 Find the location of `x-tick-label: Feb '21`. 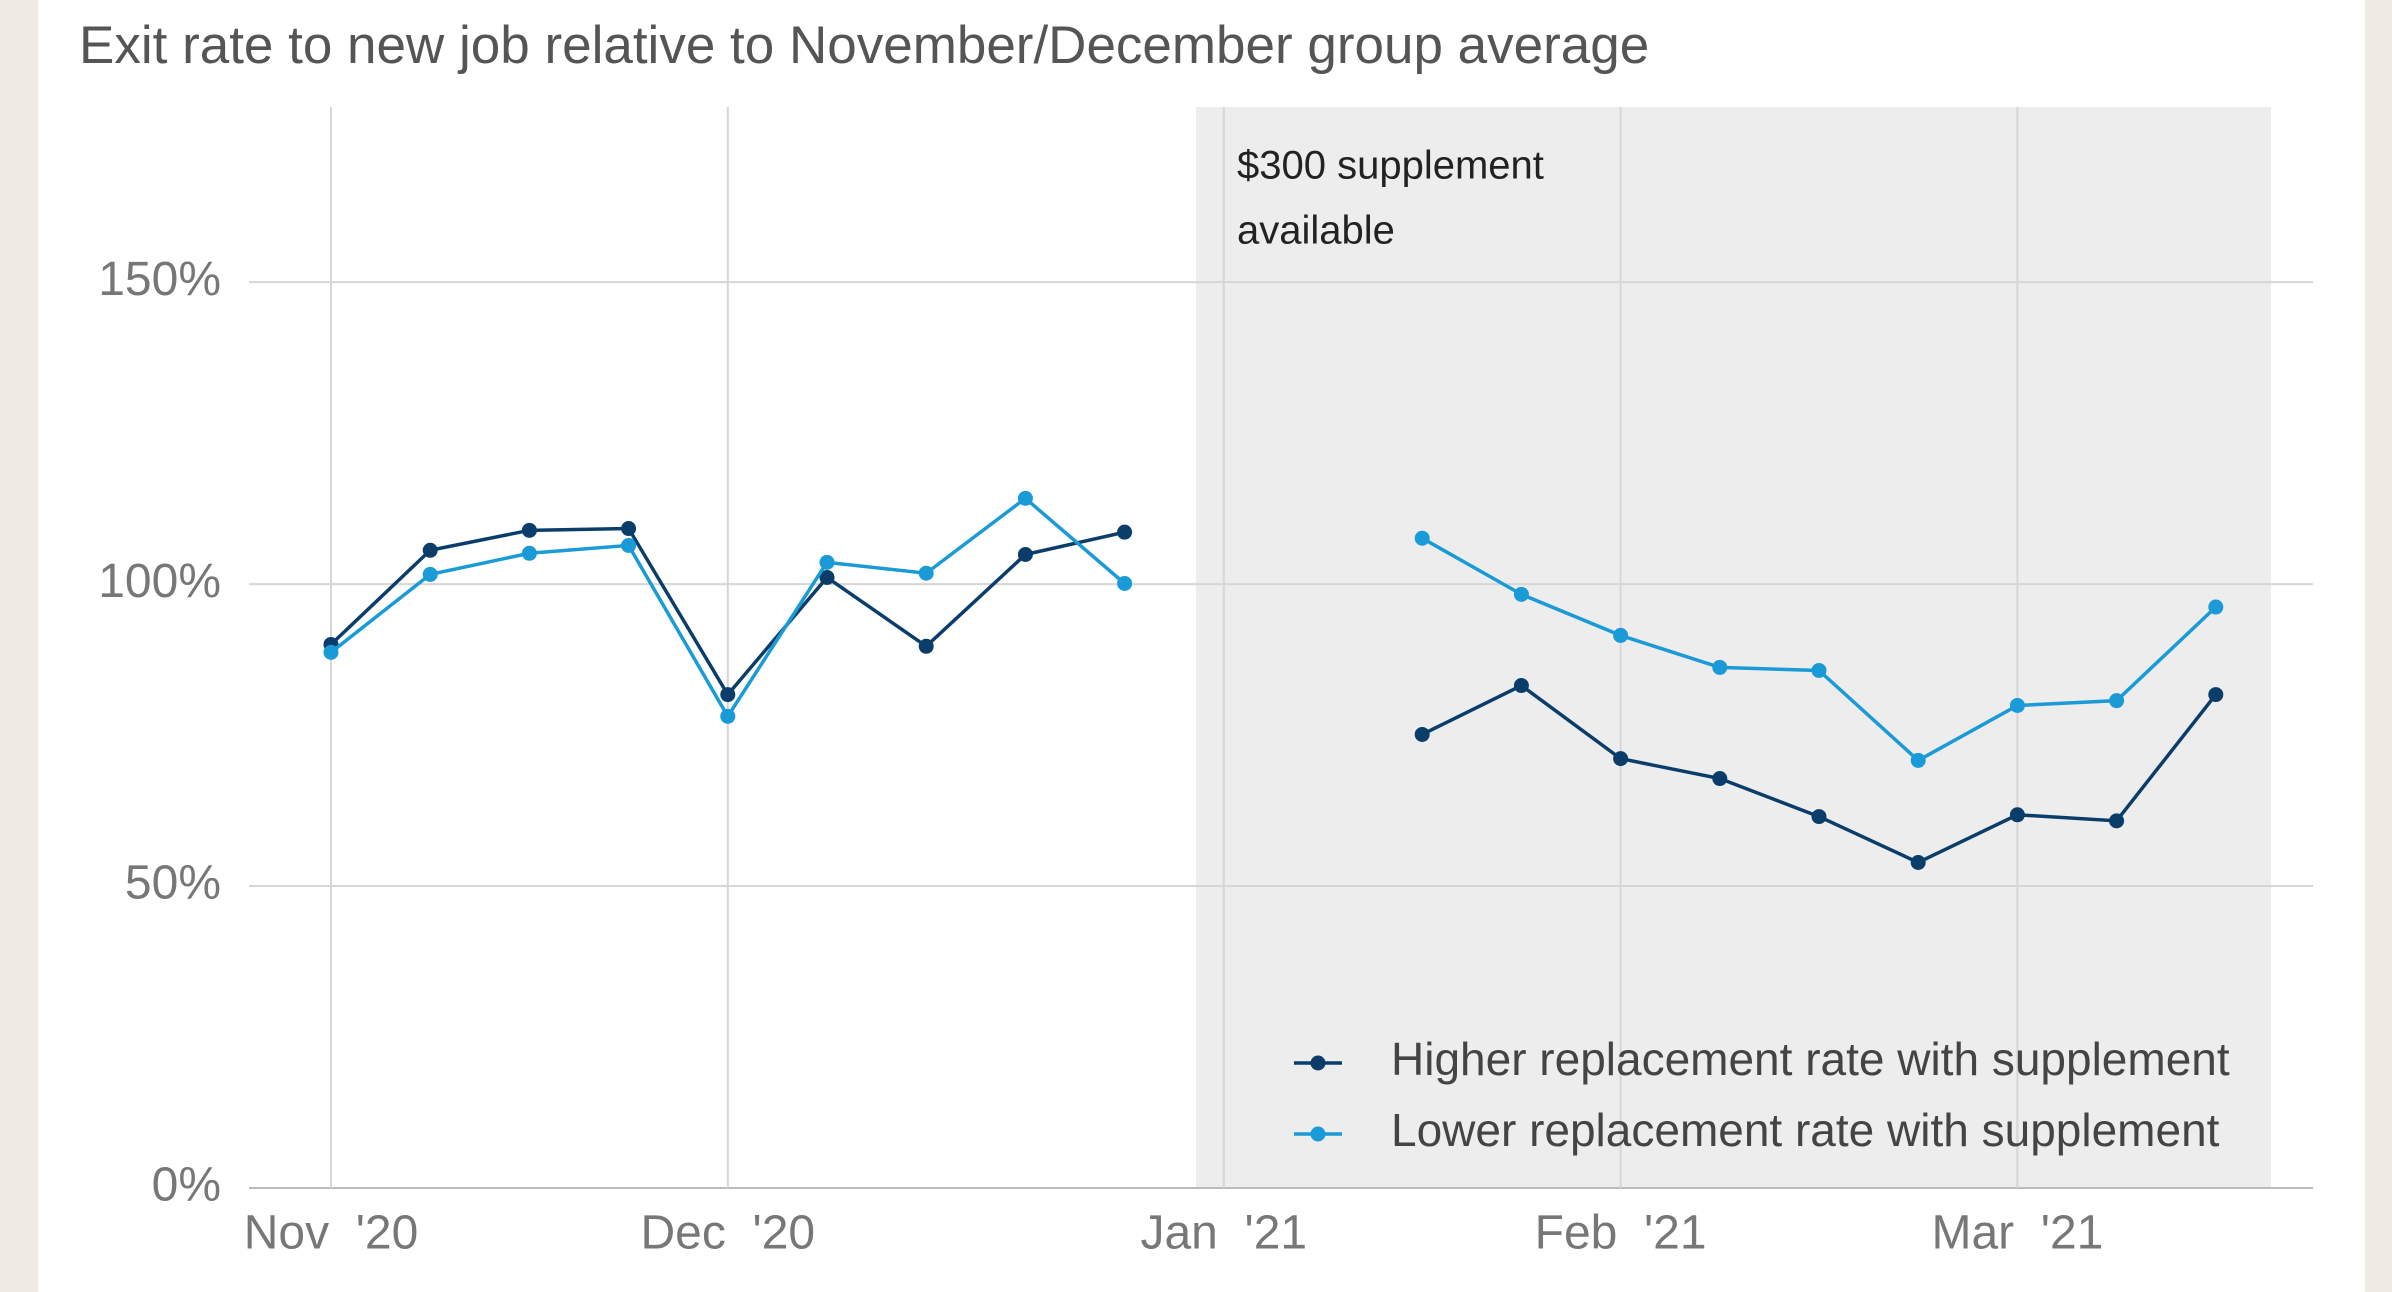

x-tick-label: Feb '21 is located at coordinates (1621, 1233).